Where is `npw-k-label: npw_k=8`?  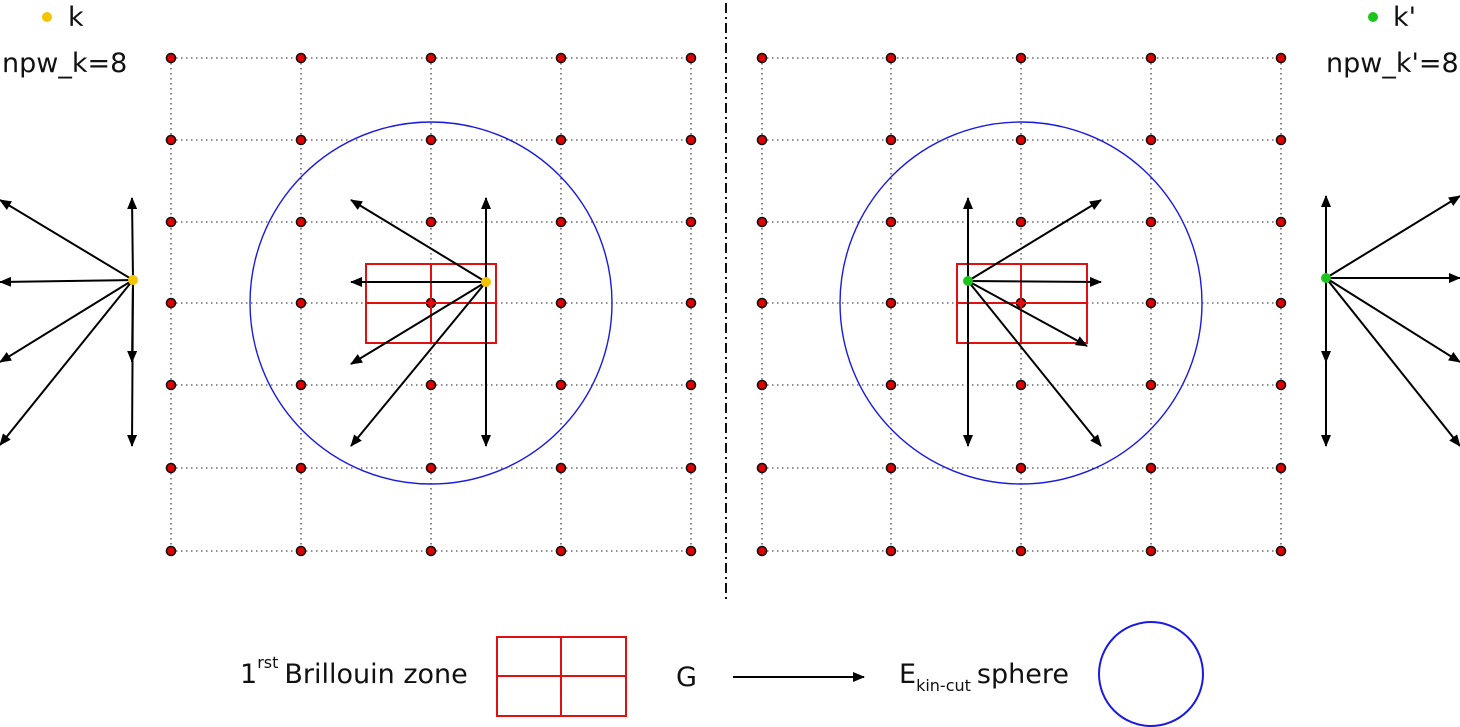 npw-k-label: npw_k=8 is located at coordinates (64, 63).